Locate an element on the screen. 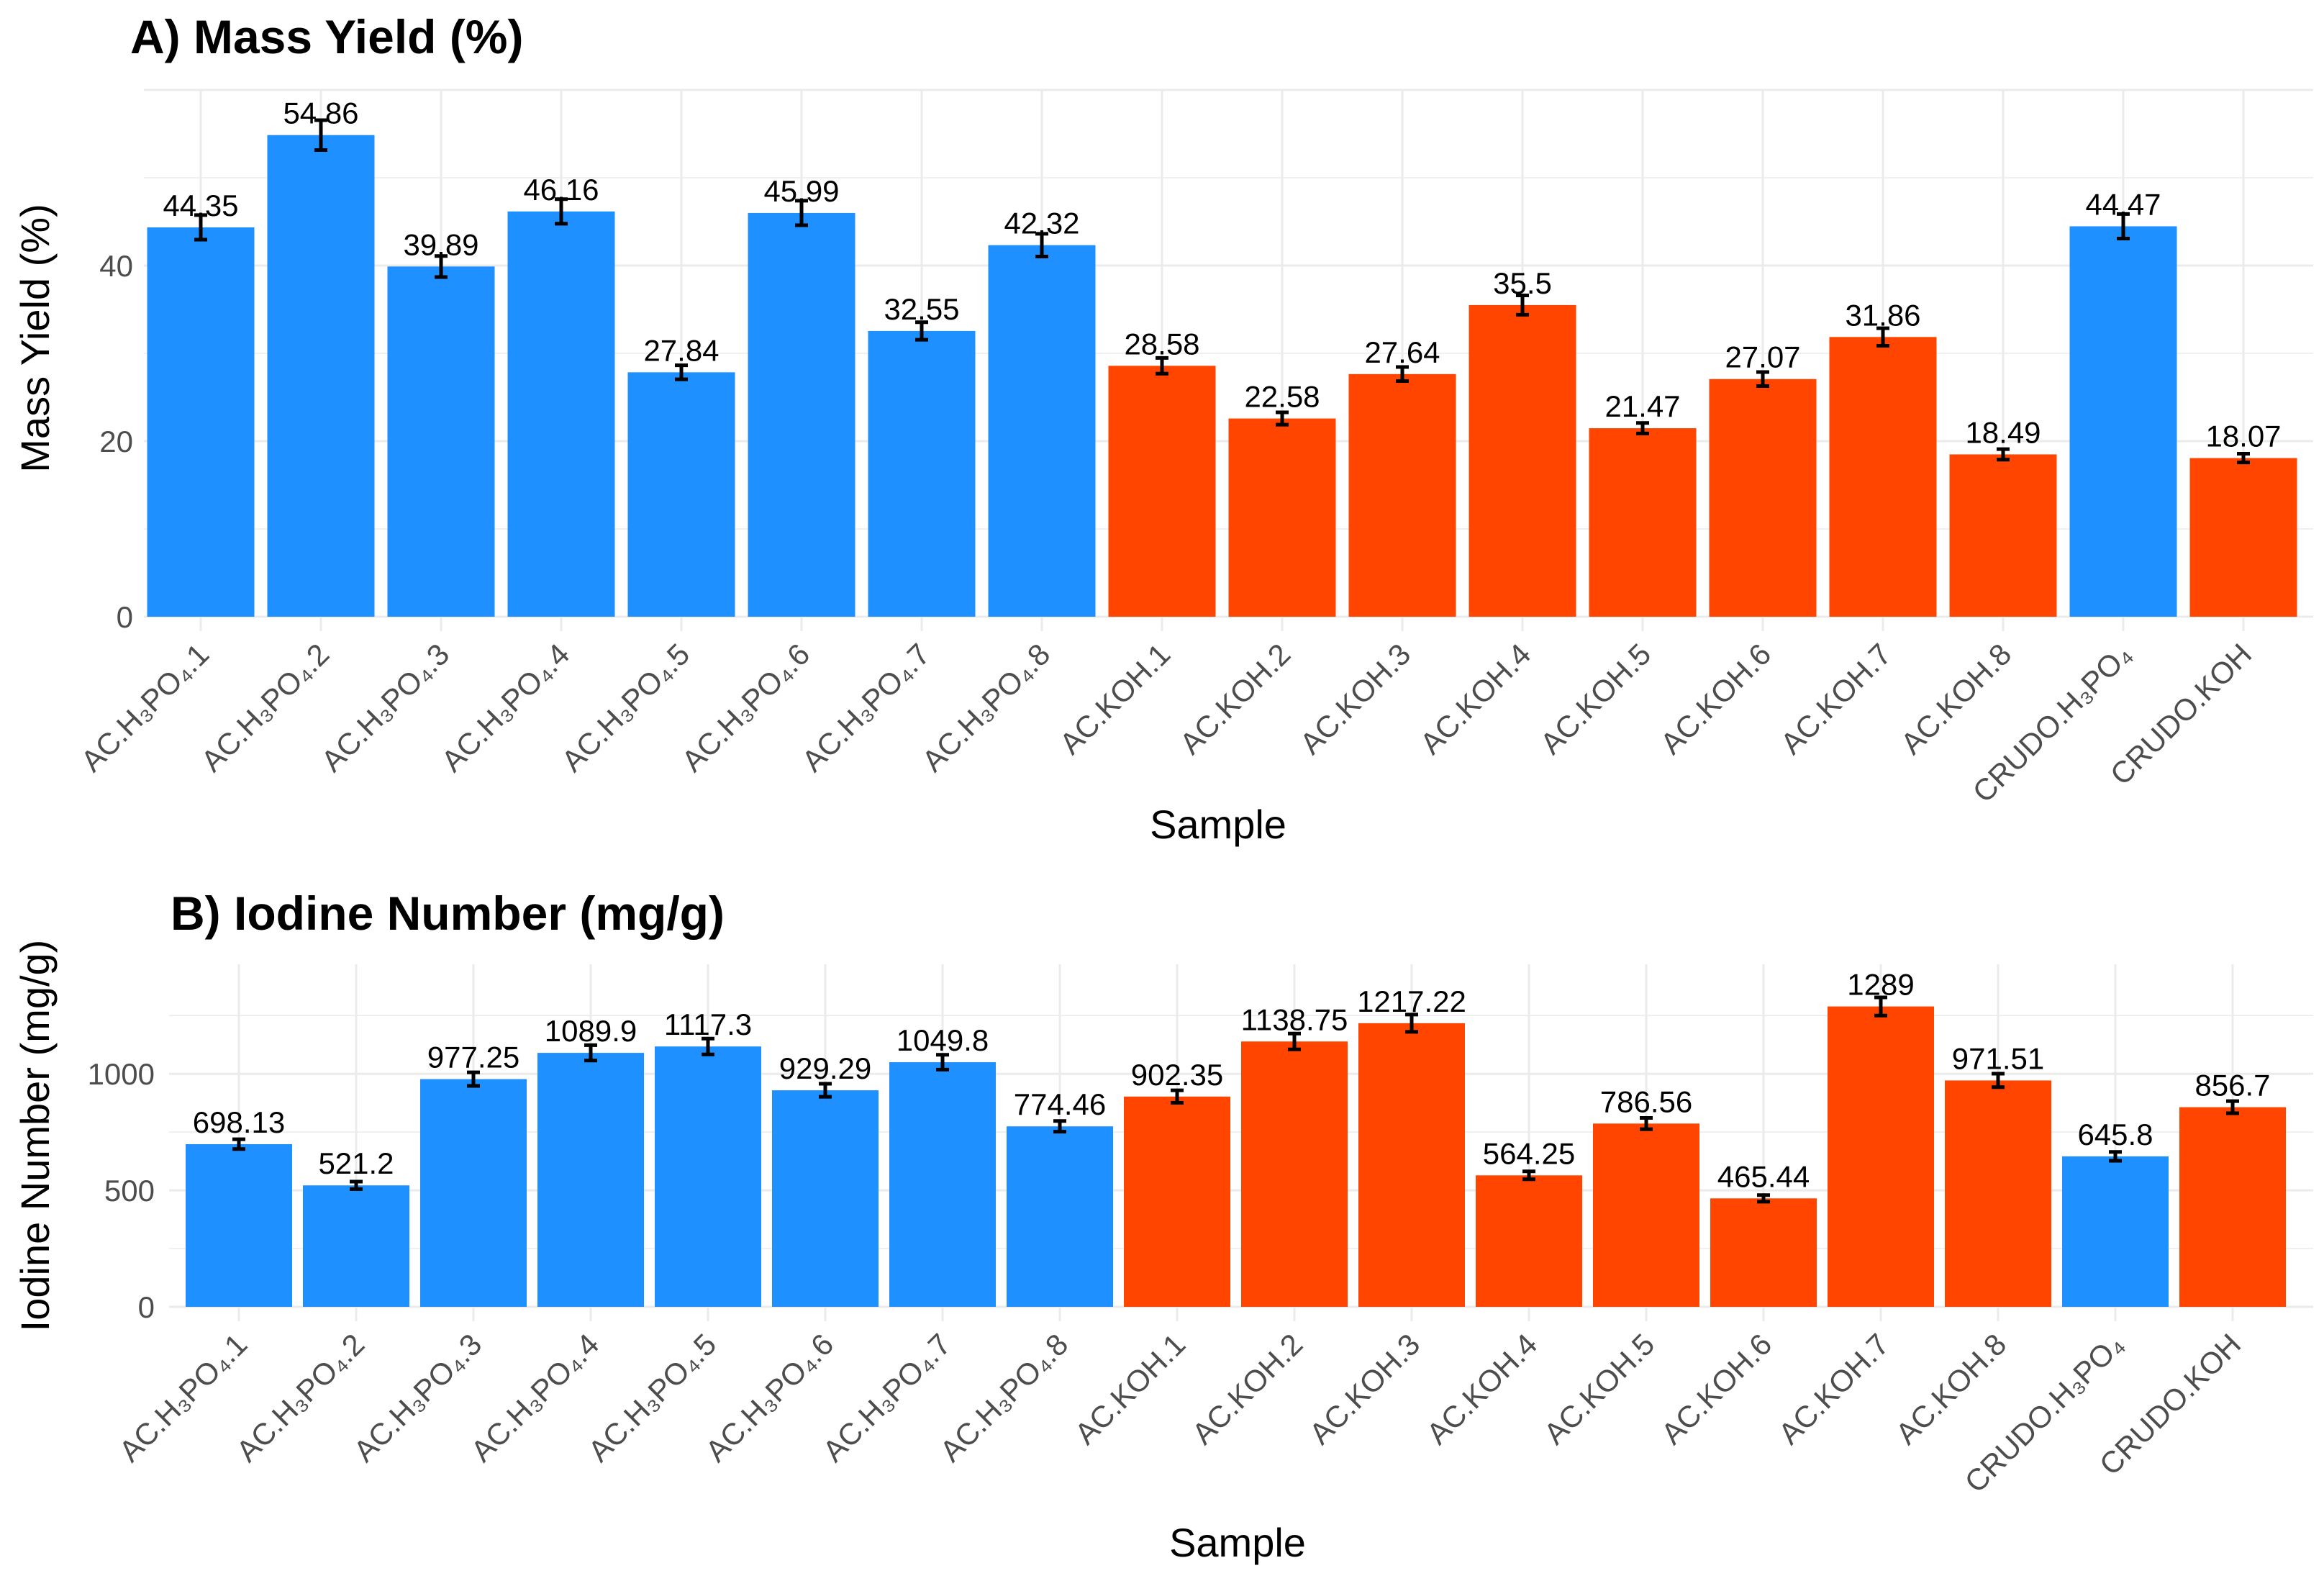 This screenshot has width=2324, height=1581. data-label: 18.07 is located at coordinates (2243, 436).